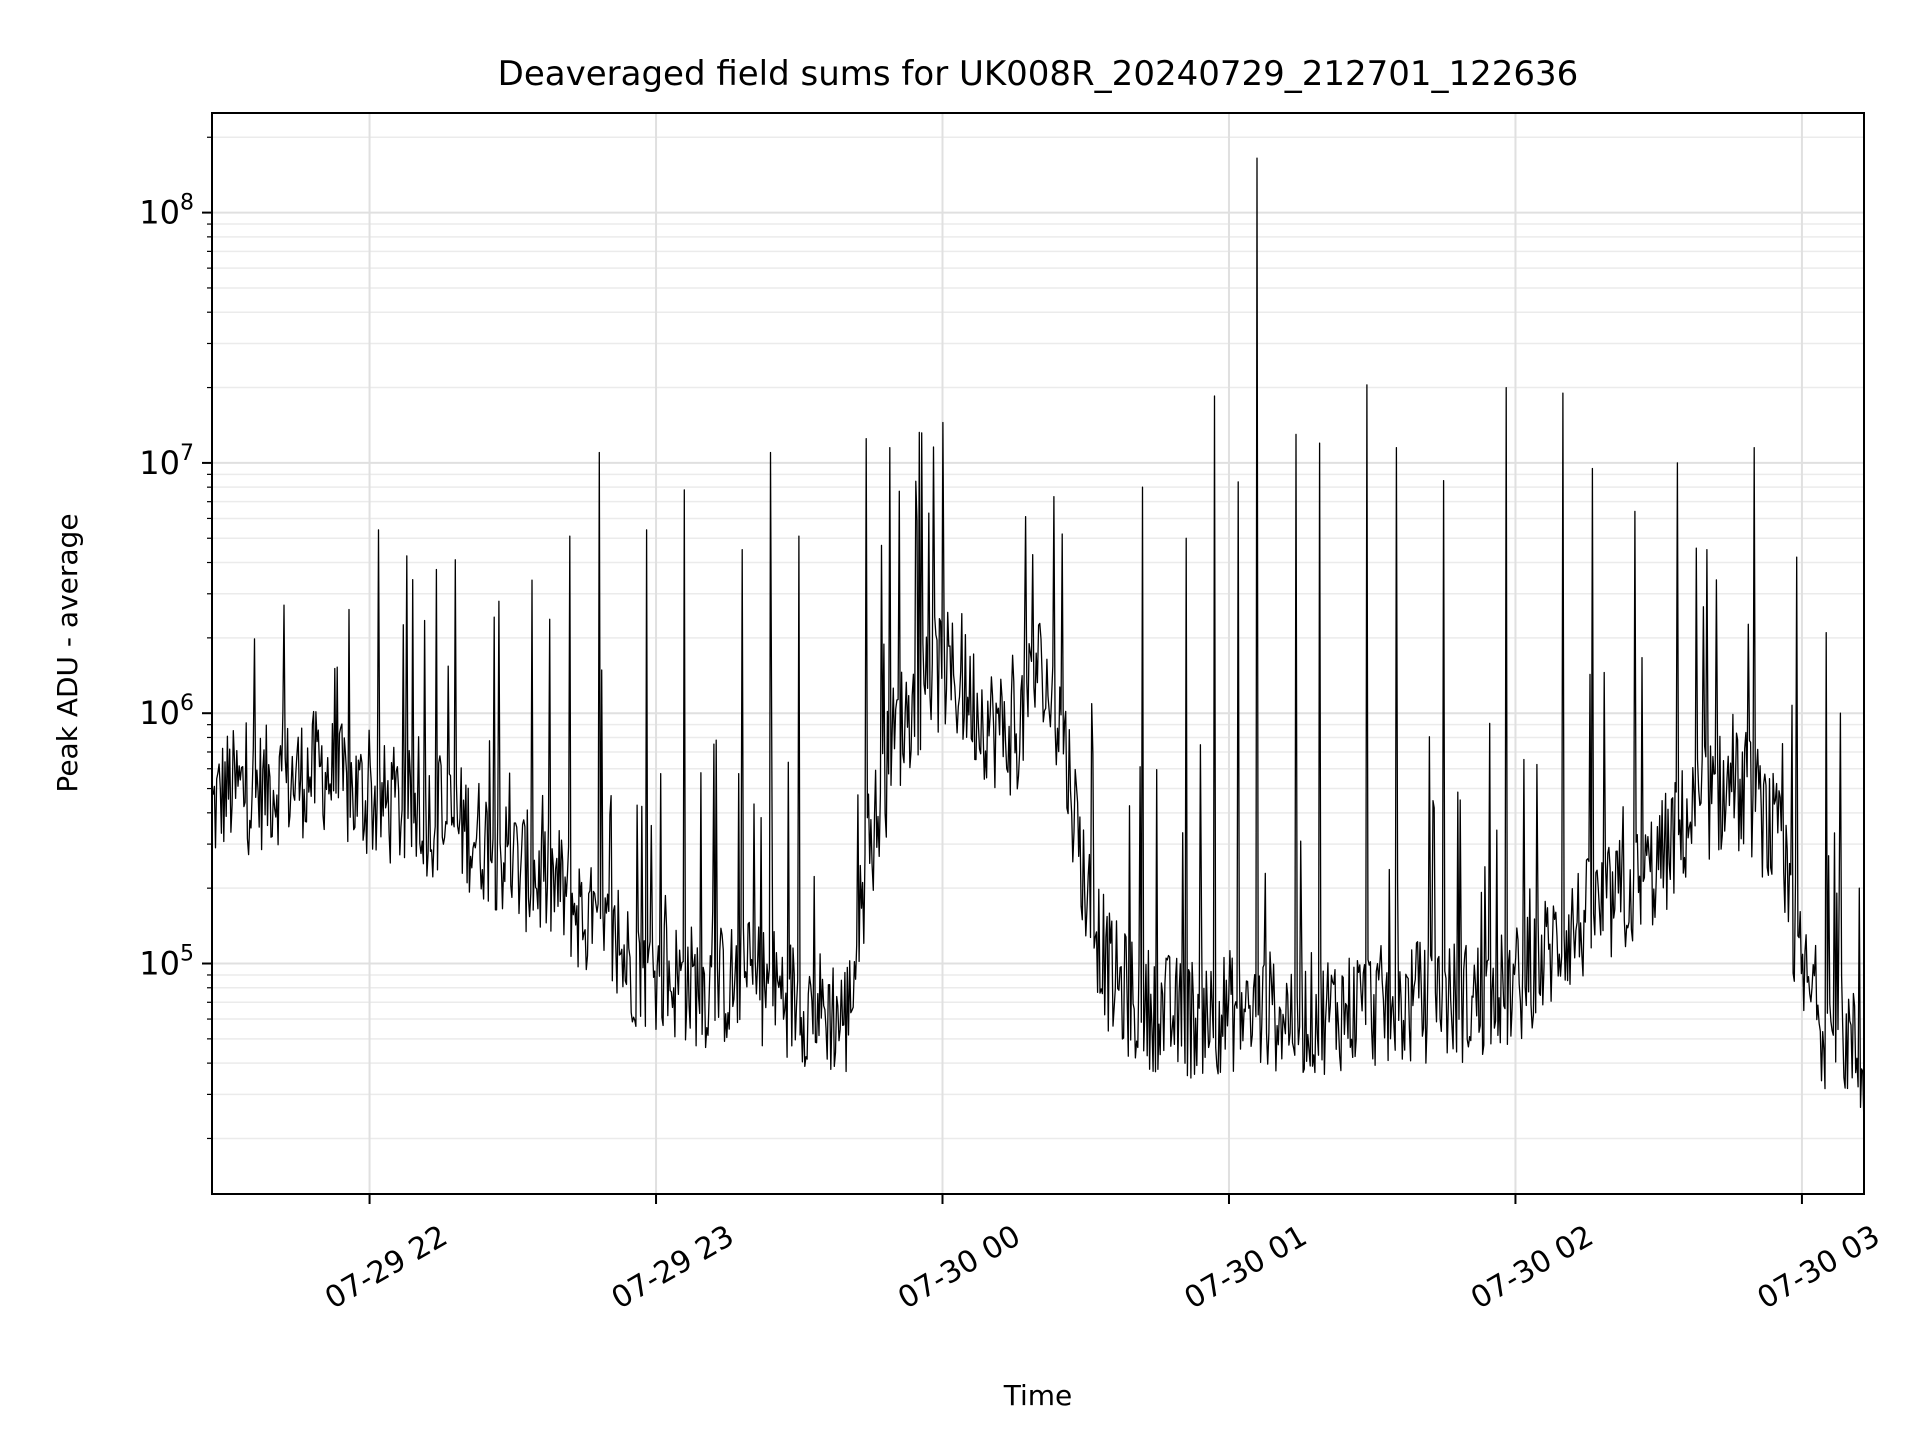 The image size is (1920, 1440). I want to click on y-tick-label: 105, so click(166, 962).